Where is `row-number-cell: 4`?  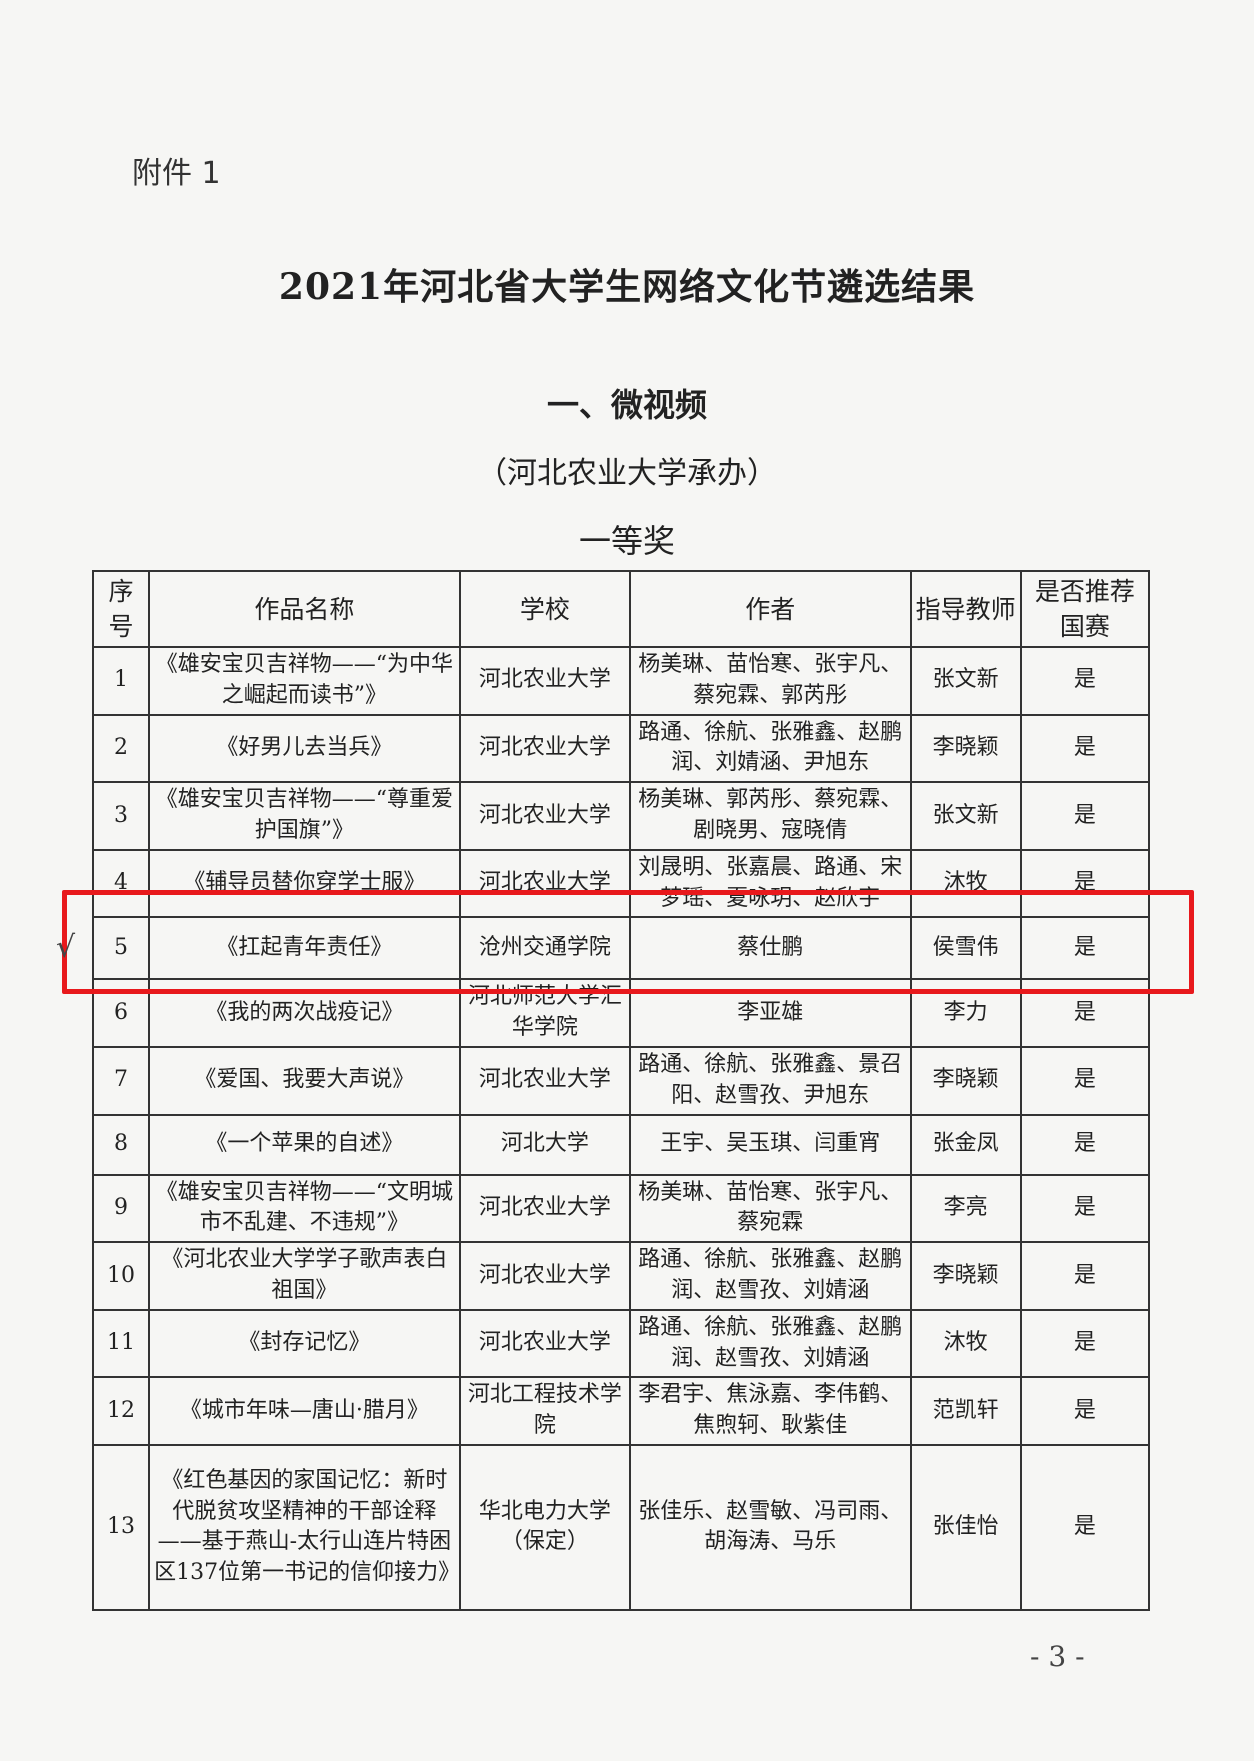
row-number-cell: 4 is located at coordinates (121, 883).